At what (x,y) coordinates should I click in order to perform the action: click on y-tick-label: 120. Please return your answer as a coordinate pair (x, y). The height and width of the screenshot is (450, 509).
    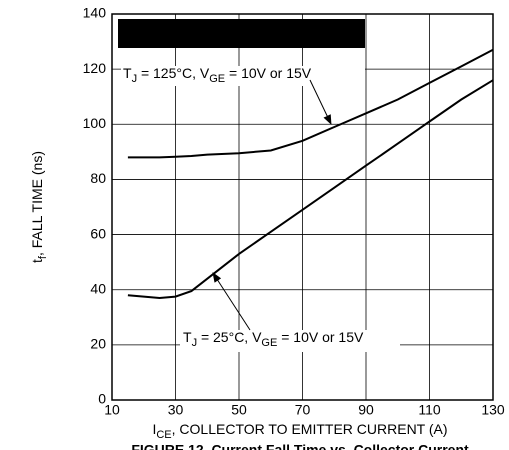
    Looking at the image, I should click on (95, 68).